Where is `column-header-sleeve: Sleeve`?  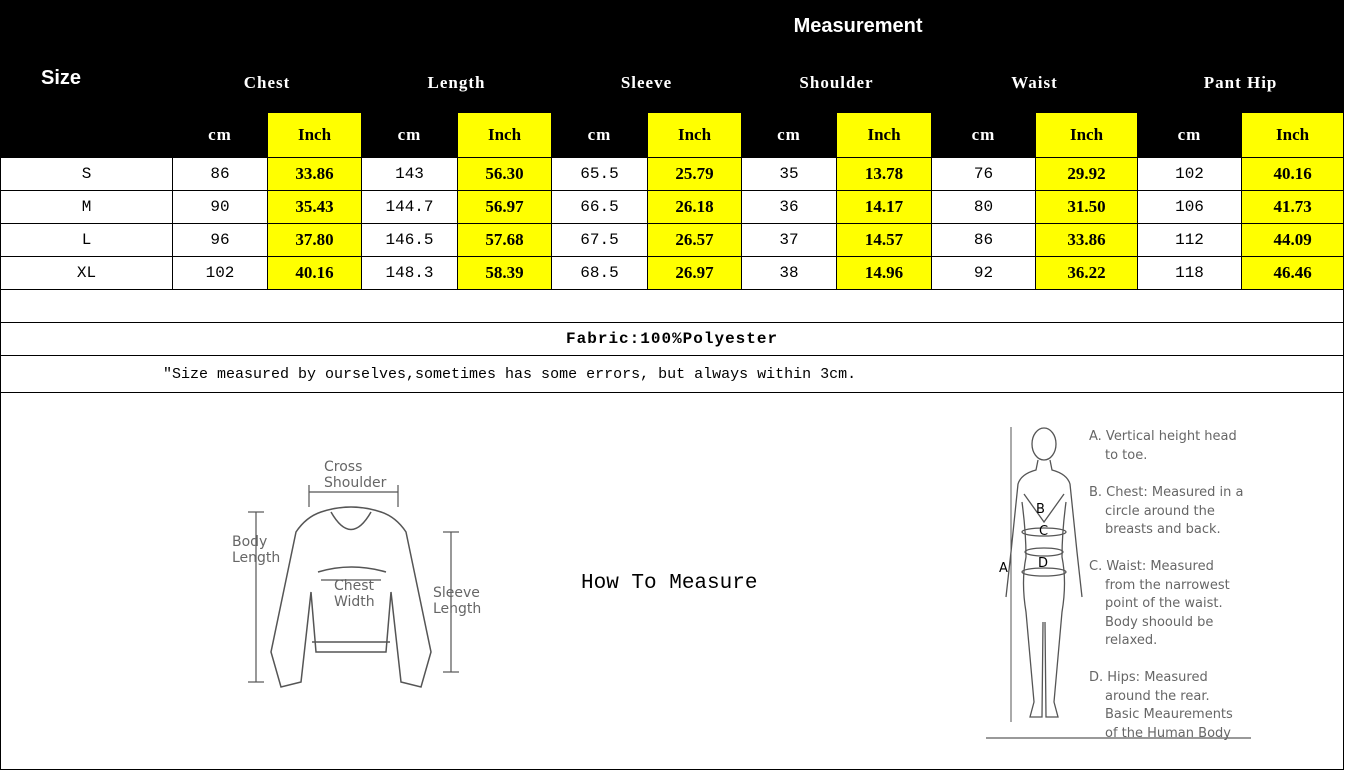
column-header-sleeve: Sleeve is located at coordinates (646, 82).